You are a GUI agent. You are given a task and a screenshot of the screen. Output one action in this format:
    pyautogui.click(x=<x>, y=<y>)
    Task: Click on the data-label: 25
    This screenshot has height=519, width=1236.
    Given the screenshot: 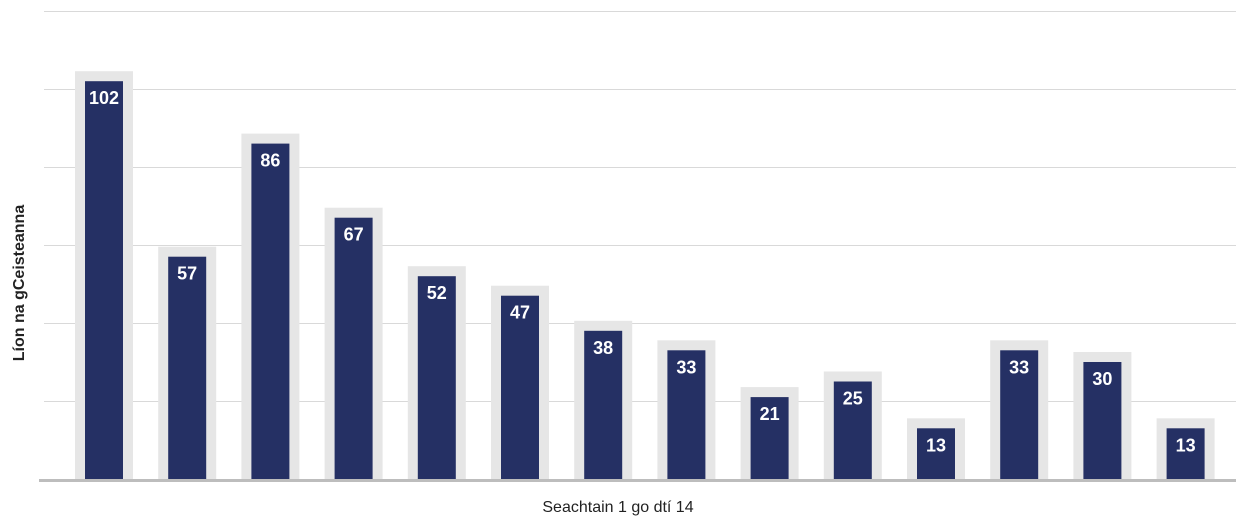 What is the action you would take?
    pyautogui.click(x=853, y=399)
    